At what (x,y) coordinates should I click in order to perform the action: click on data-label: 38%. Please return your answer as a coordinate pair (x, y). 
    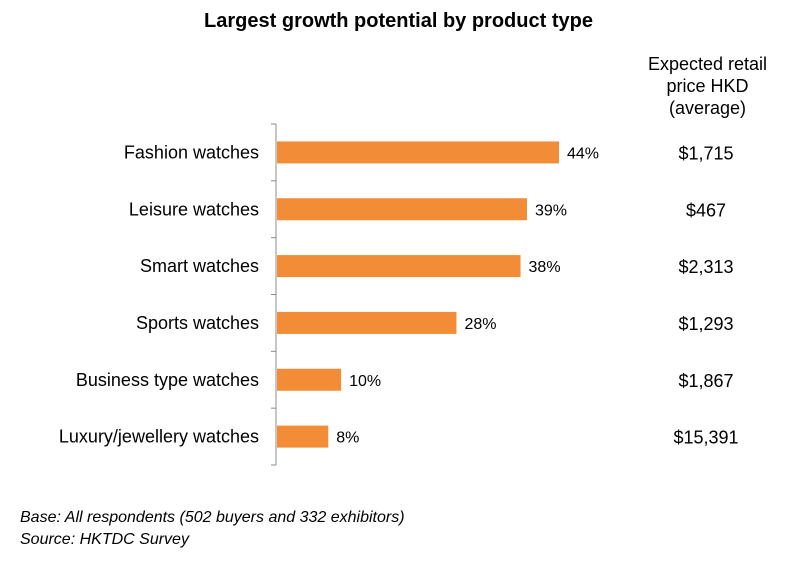
    Looking at the image, I should click on (545, 267).